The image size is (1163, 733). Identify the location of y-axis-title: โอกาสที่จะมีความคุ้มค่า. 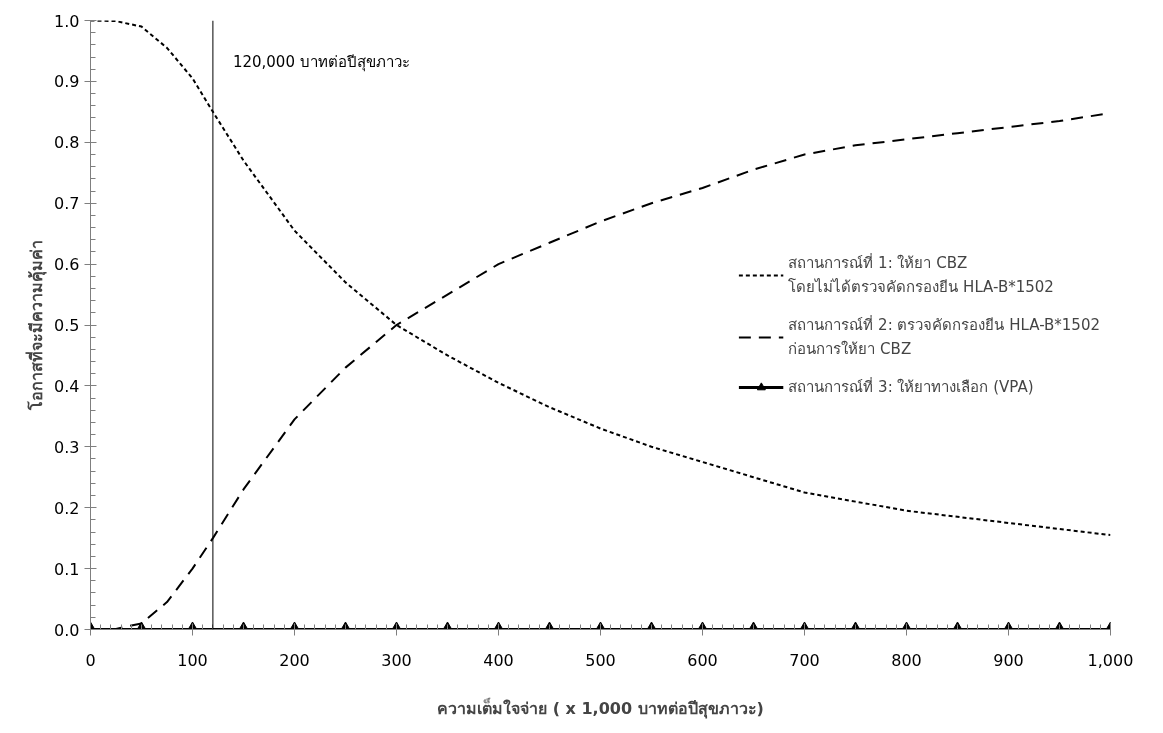
(36, 325).